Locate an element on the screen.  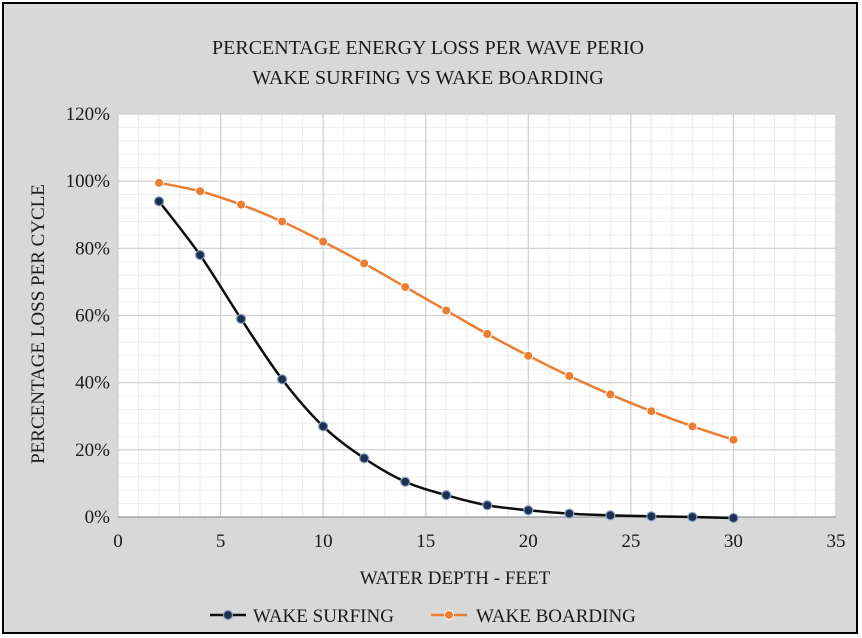
x-tick-label: 10 is located at coordinates (323, 541).